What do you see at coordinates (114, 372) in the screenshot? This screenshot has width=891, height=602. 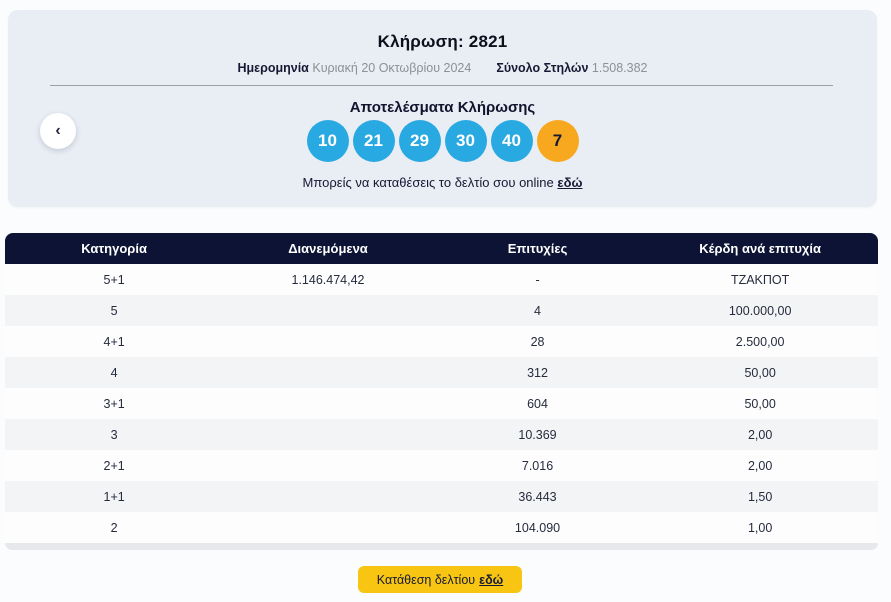 I see `category-cell: 4` at bounding box center [114, 372].